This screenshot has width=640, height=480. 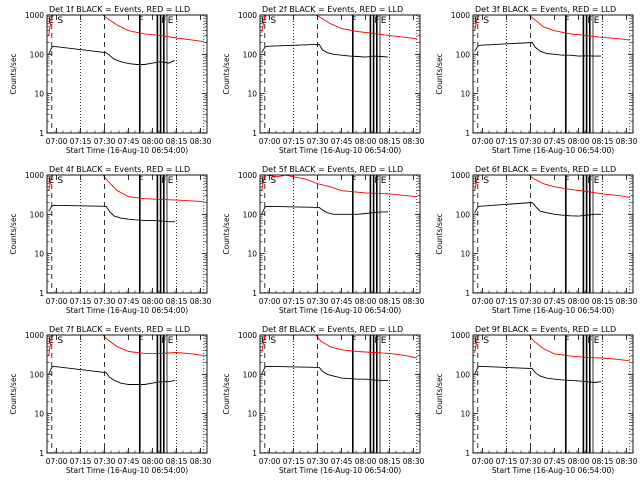 I want to click on panel-title: Det 4f BLACK = Events, RED = LLD, so click(x=119, y=169).